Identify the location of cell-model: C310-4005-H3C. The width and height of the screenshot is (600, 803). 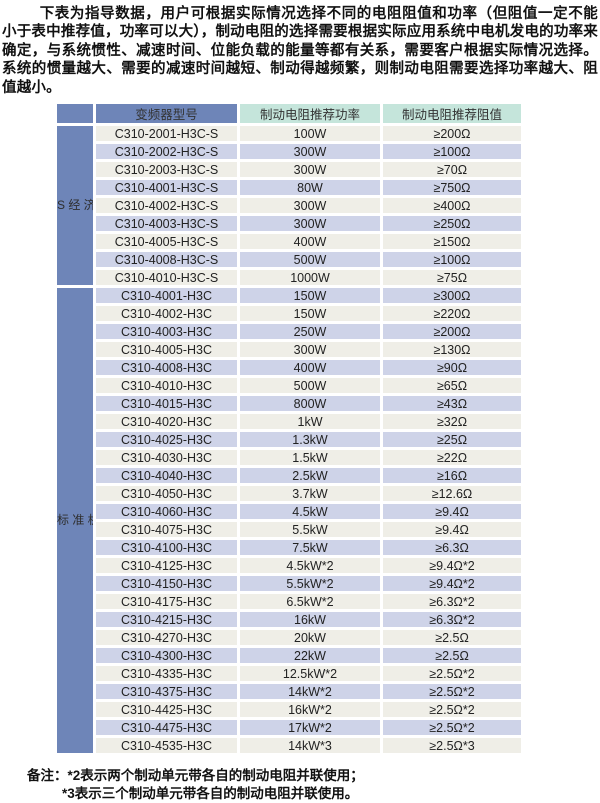
(166, 350).